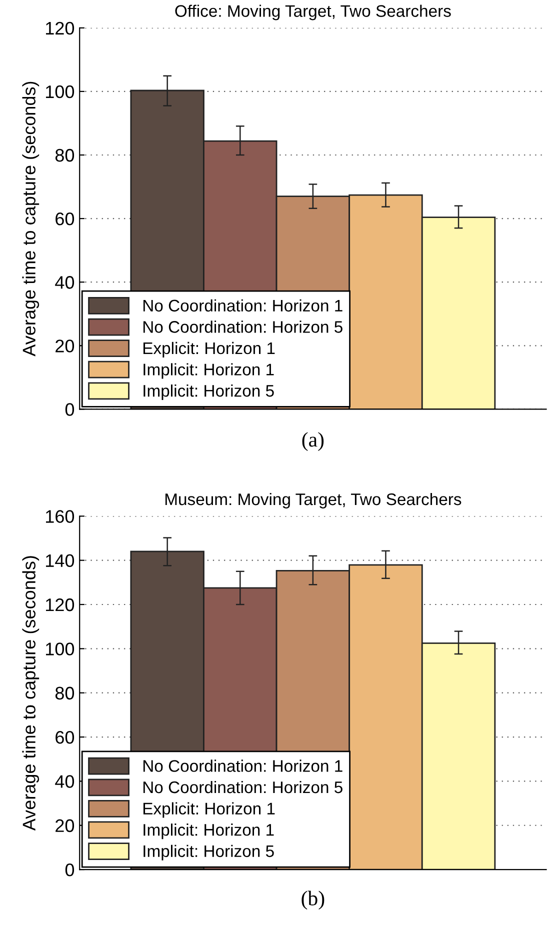  What do you see at coordinates (60, 516) in the screenshot?
I see `y-tick-label: 160` at bounding box center [60, 516].